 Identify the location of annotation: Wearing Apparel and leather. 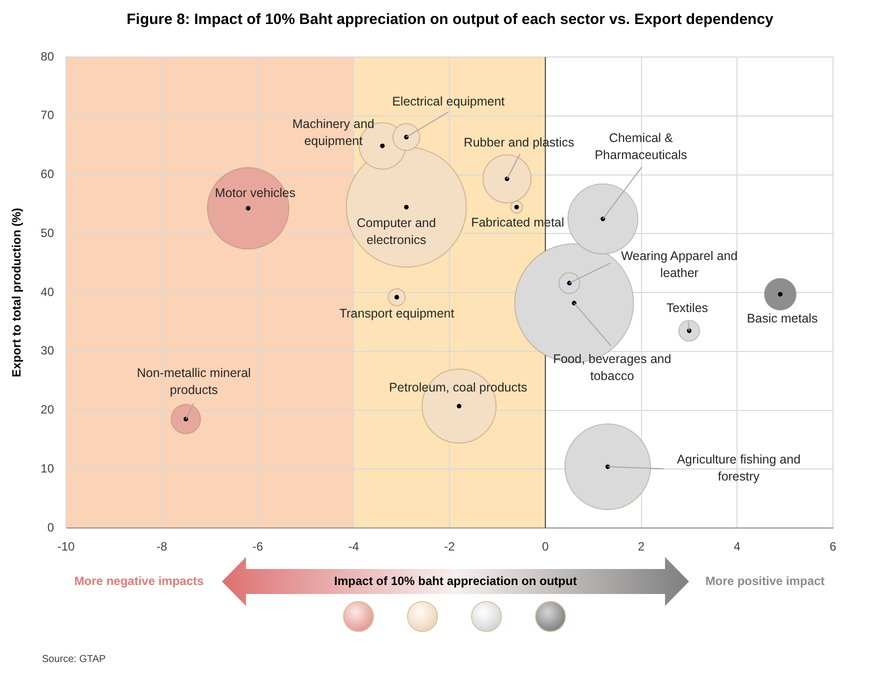
(679, 264).